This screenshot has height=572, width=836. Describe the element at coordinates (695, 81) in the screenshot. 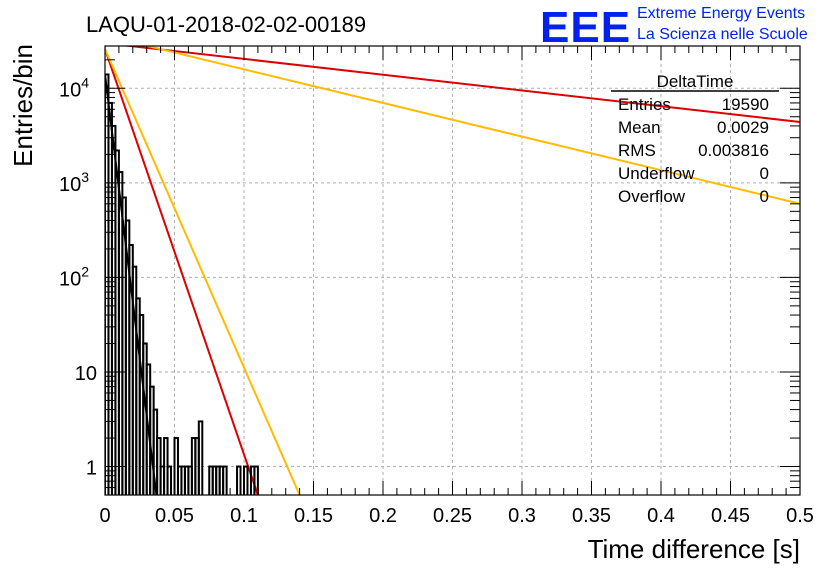

I see `stats-title: DeltaTime` at that location.